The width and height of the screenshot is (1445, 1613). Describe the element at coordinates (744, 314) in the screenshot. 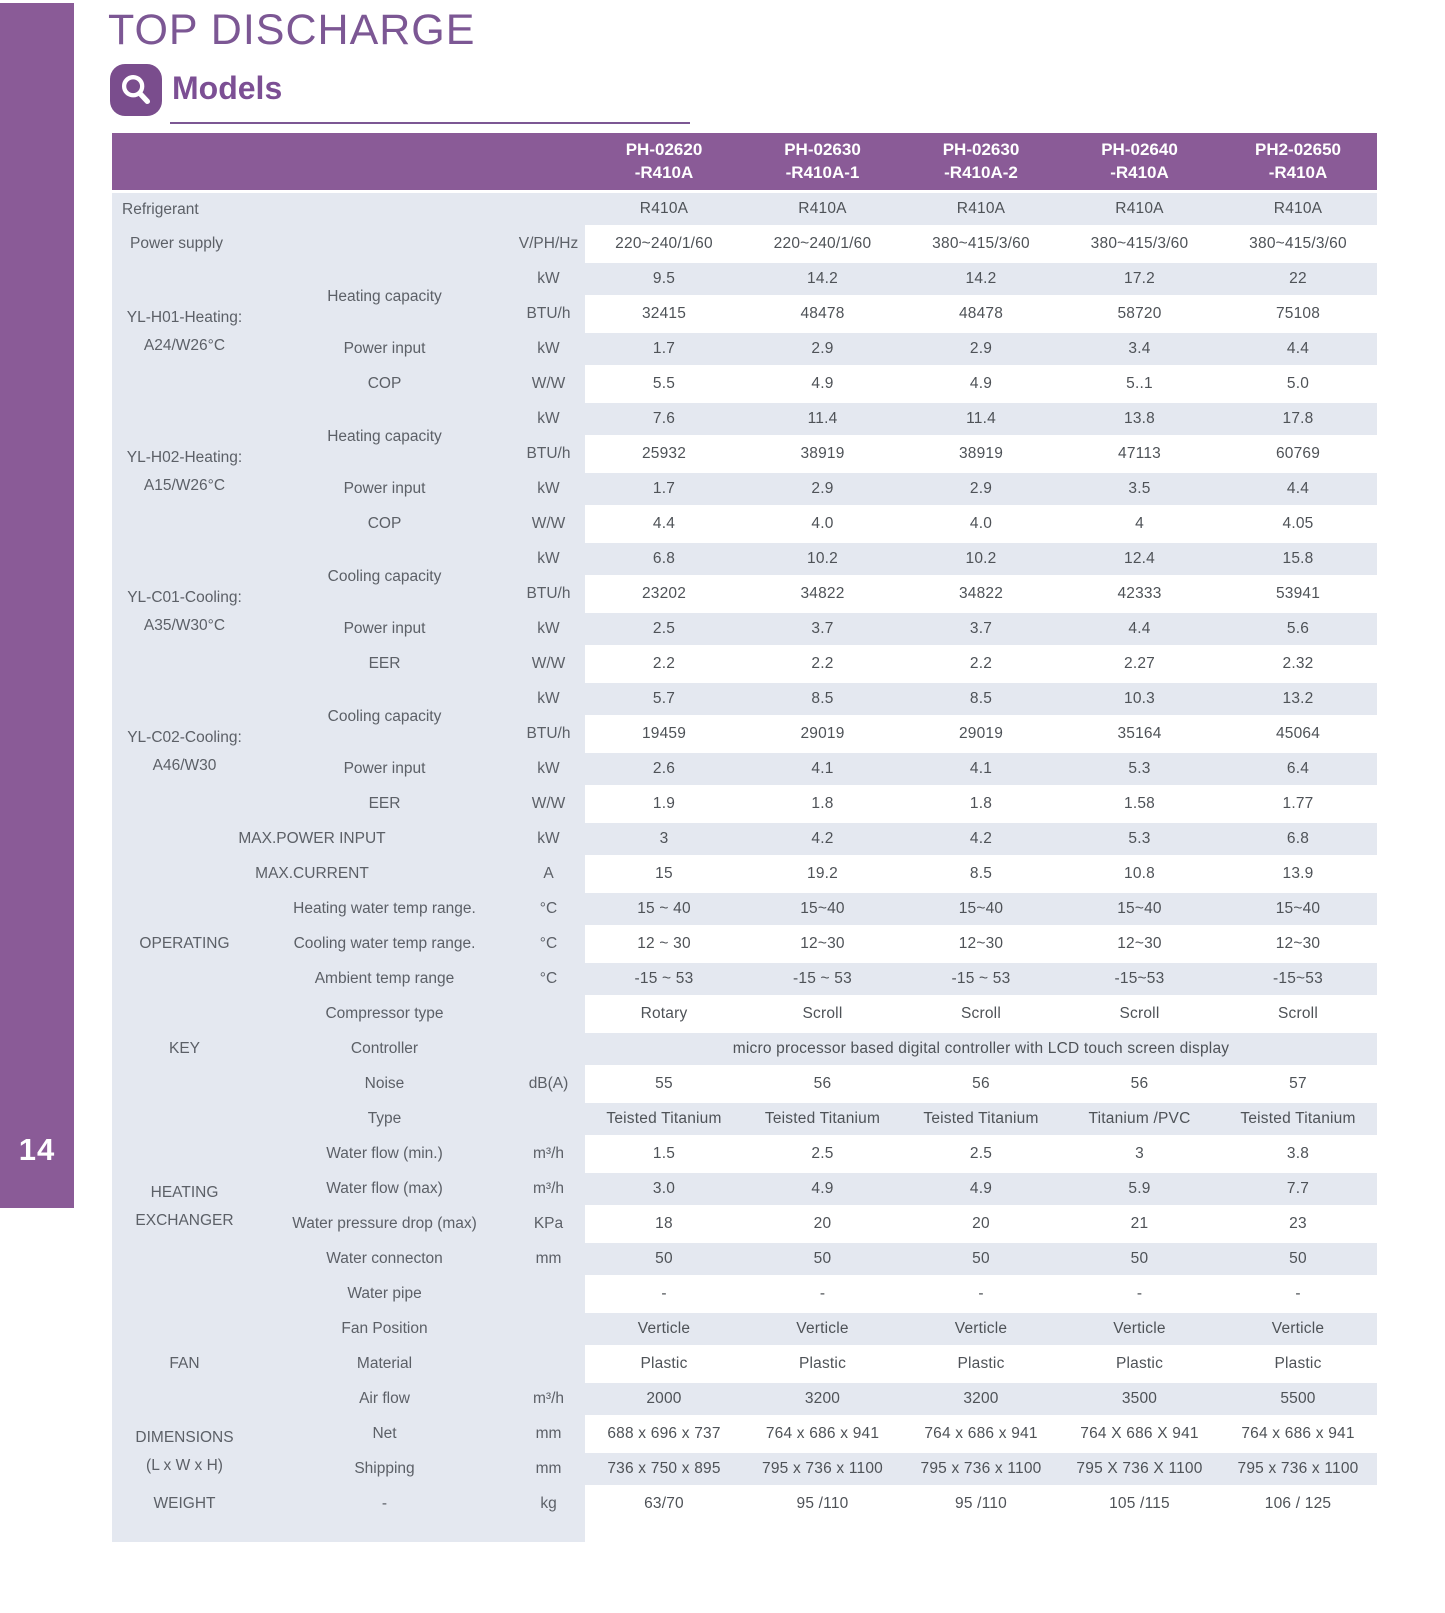

I see `table-row: BTU/h 32415 48478 48478 58720 75108` at that location.